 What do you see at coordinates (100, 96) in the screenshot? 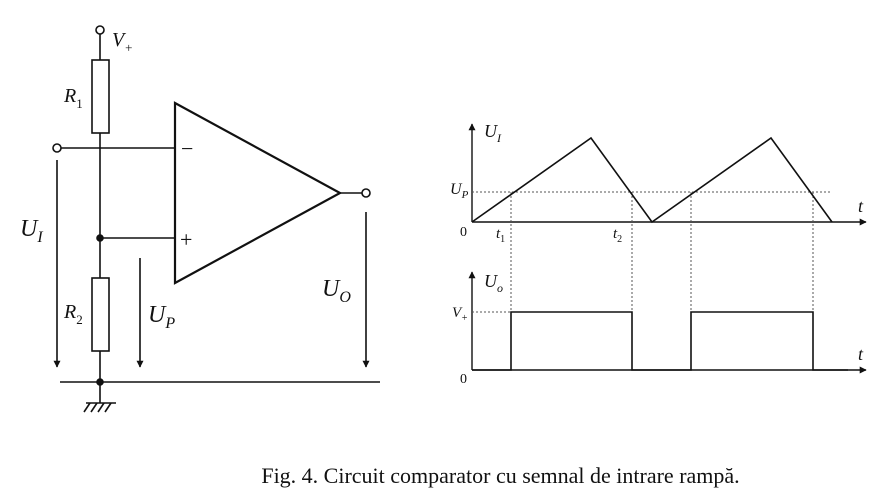
I see `resistor-r1` at bounding box center [100, 96].